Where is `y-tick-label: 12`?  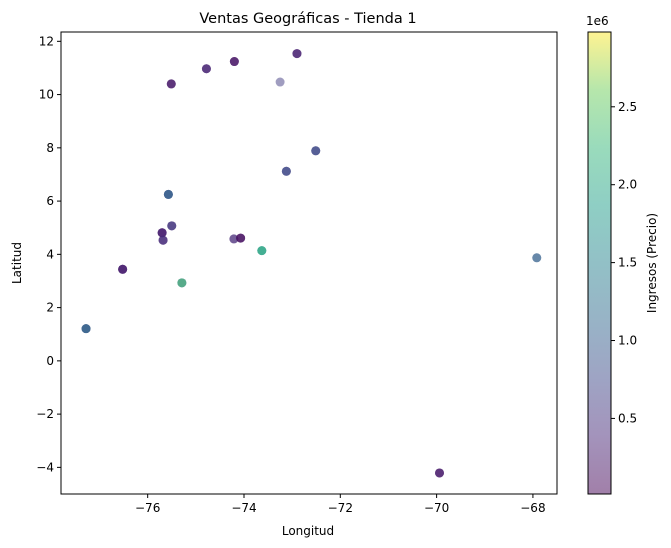
y-tick-label: 12 is located at coordinates (46, 41).